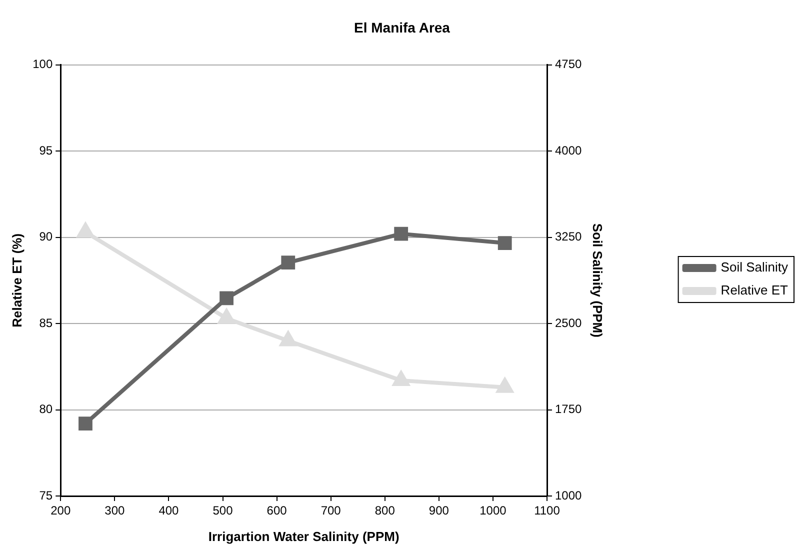  Describe the element at coordinates (60, 511) in the screenshot. I see `x-tick-label: 200` at that location.